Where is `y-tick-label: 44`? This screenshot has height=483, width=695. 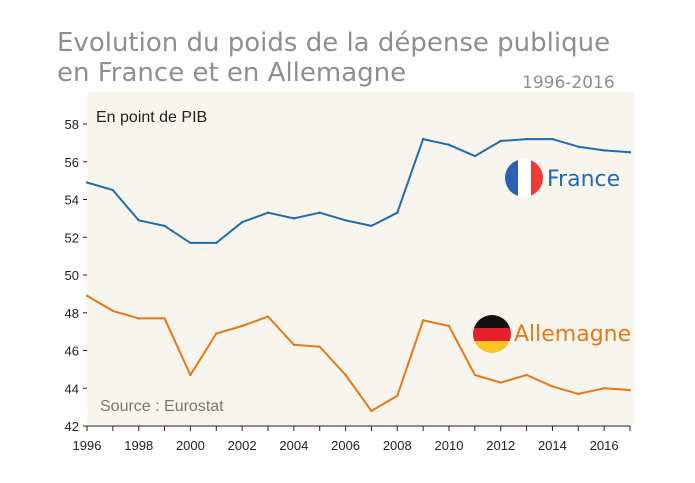
y-tick-label: 44 is located at coordinates (72, 388).